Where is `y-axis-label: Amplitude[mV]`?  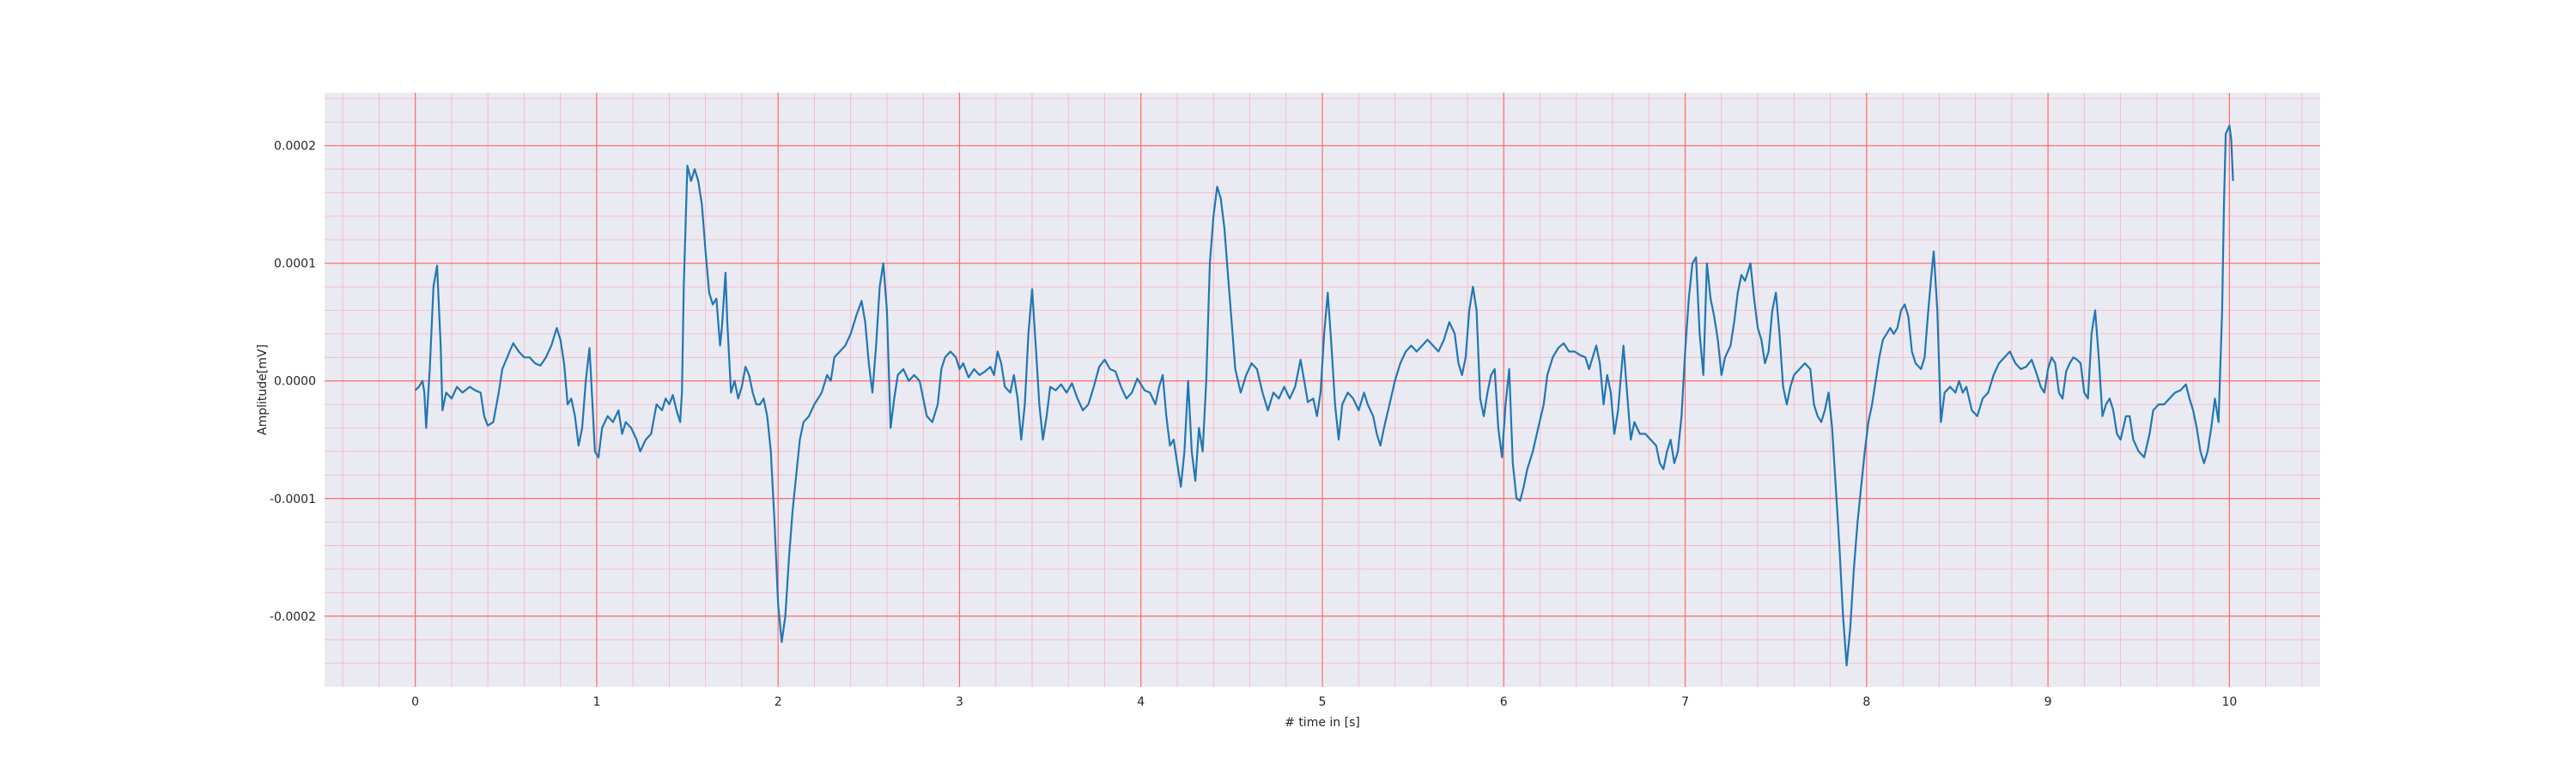 y-axis-label: Amplitude[mV] is located at coordinates (263, 389).